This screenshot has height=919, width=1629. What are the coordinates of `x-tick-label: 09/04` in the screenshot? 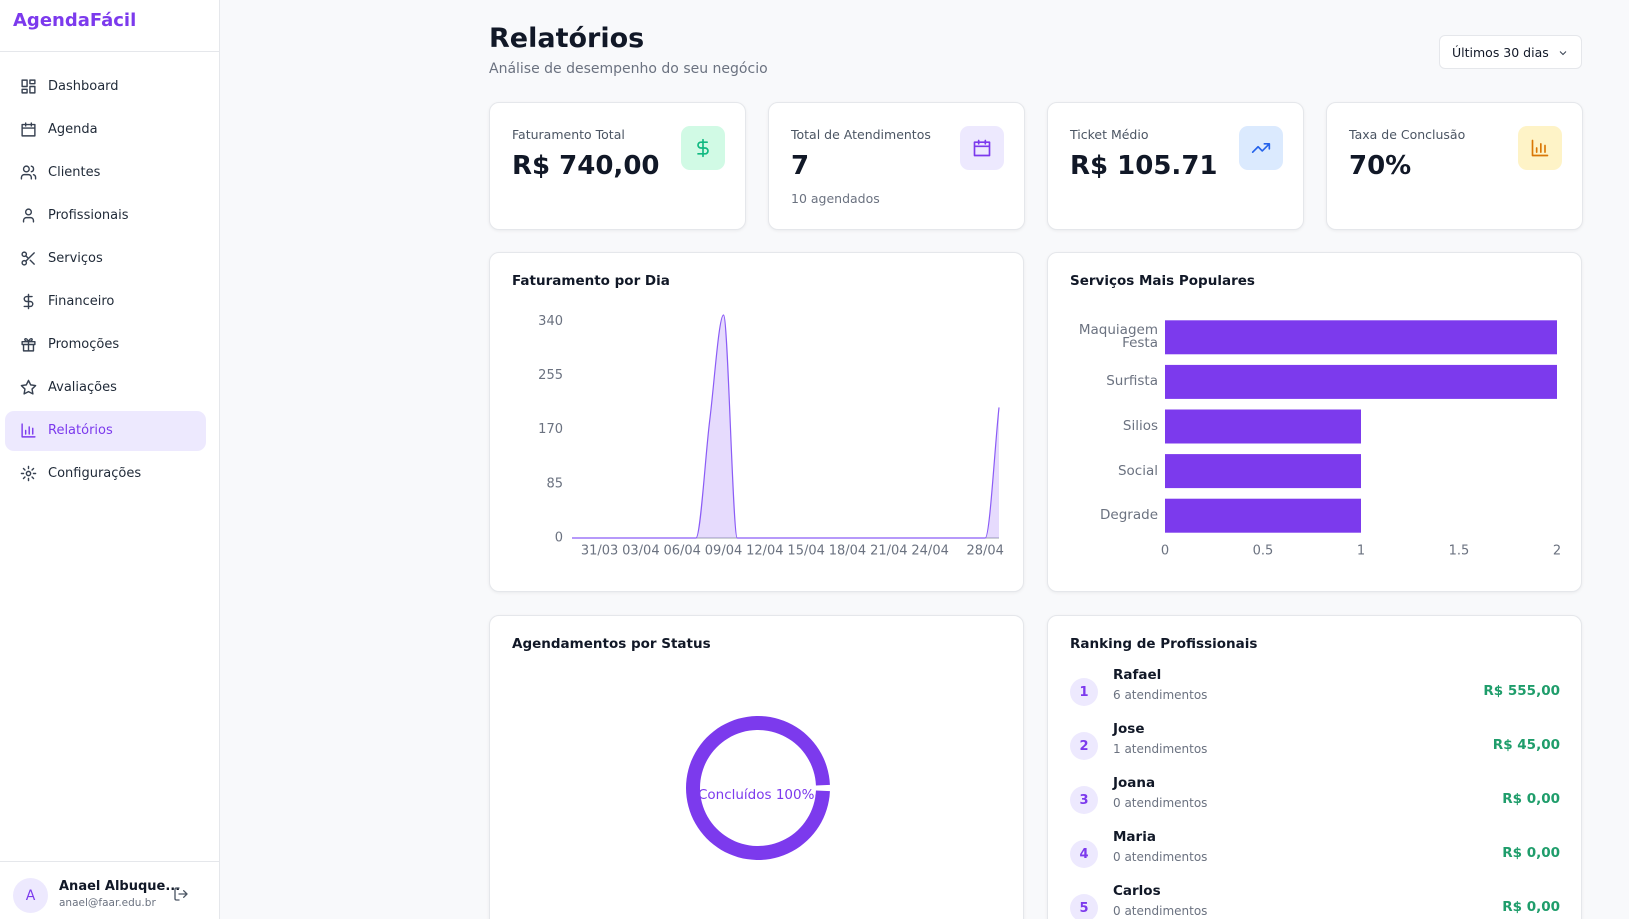 It's located at (723, 551).